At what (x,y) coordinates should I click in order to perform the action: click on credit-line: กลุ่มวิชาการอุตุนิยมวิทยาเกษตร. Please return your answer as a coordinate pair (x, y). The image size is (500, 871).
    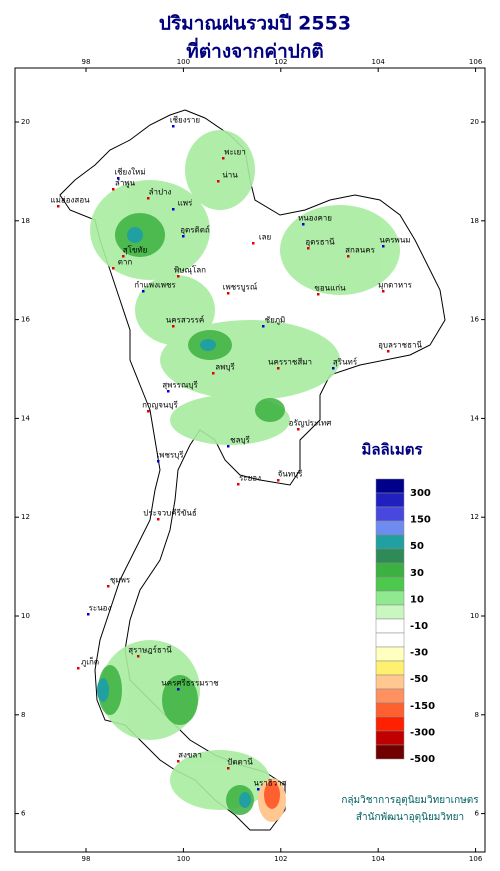
    Looking at the image, I should click on (410, 800).